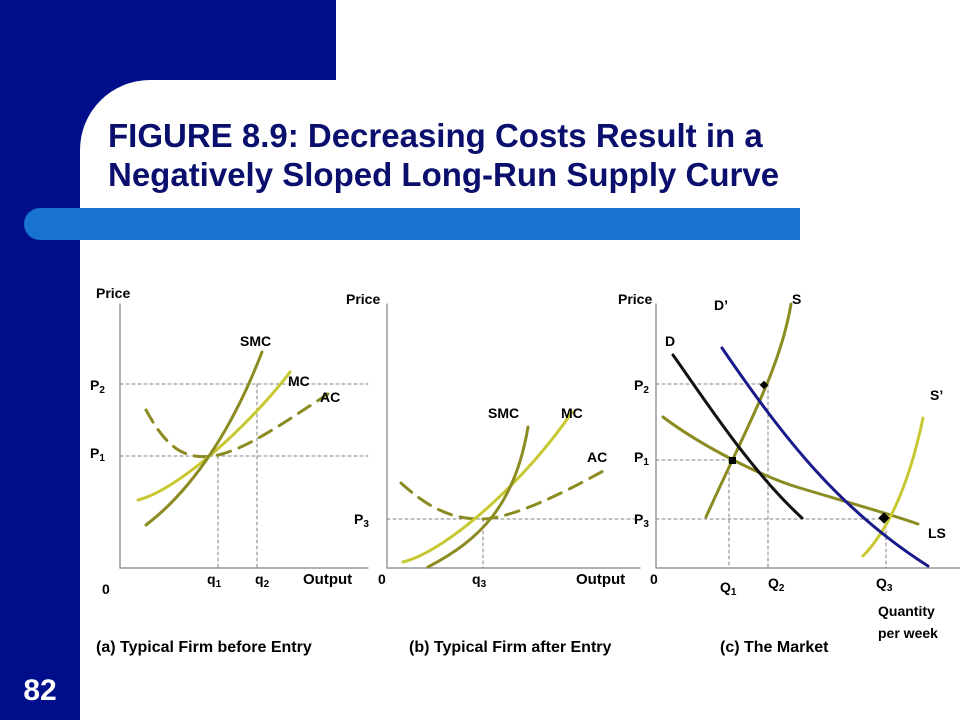 This screenshot has width=960, height=720. Describe the element at coordinates (214, 580) in the screenshot. I see `panel-a-q1-label: q1` at that location.